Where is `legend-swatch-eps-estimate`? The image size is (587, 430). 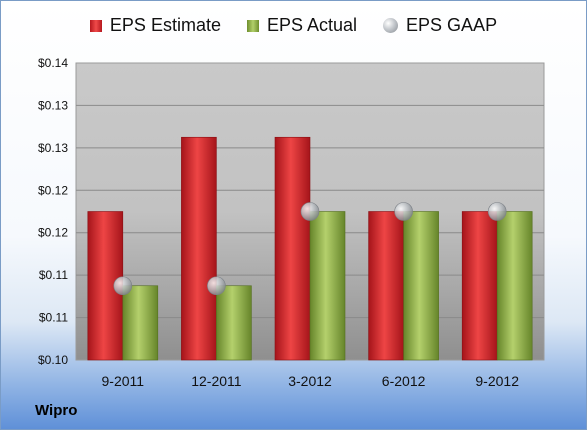 legend-swatch-eps-estimate is located at coordinates (95, 25).